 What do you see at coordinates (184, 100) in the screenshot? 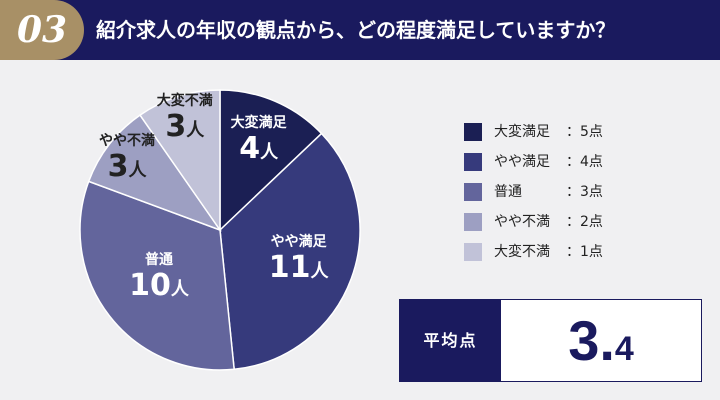
I see `slice-label-name: 大変不満` at bounding box center [184, 100].